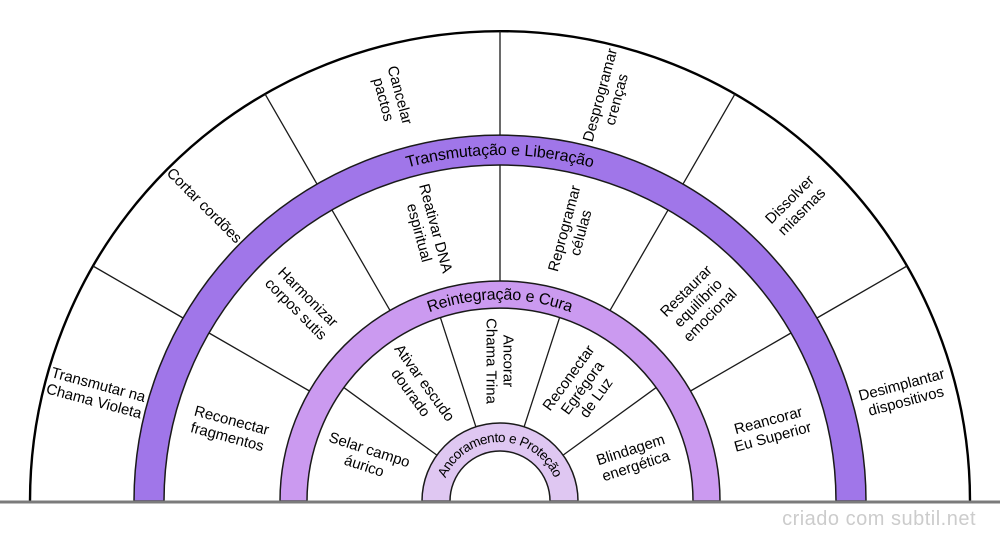  Describe the element at coordinates (500, 462) in the screenshot. I see `ring-band` at that location.